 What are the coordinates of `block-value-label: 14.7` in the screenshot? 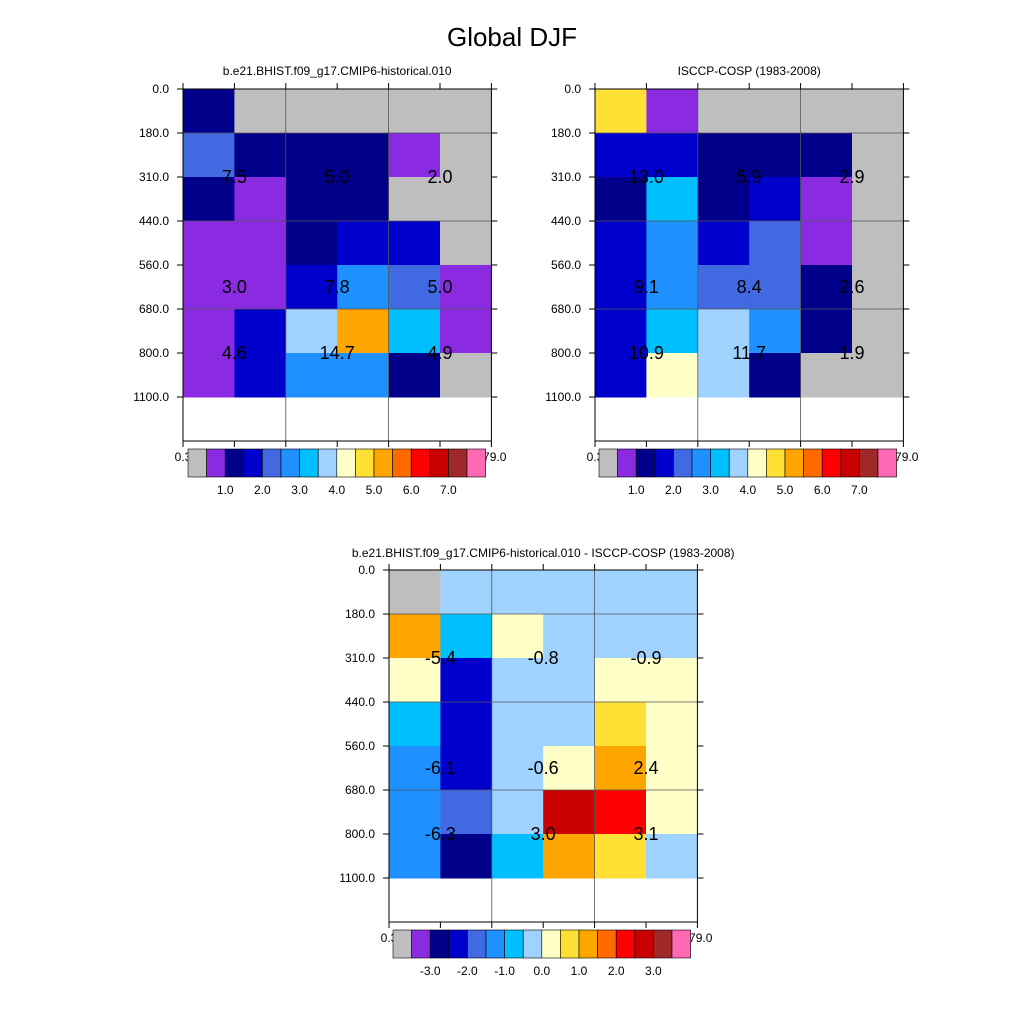 It's located at (337, 353).